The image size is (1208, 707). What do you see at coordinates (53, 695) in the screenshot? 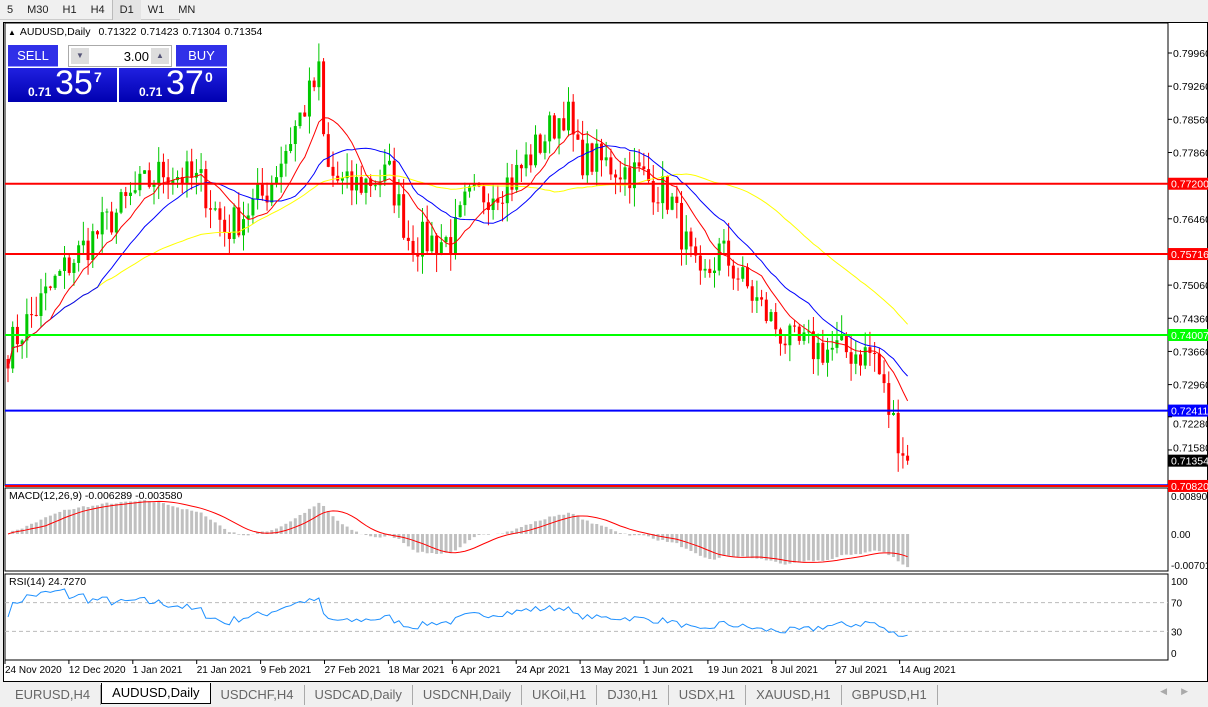
I see `tab-eurusd-h4: EURUSD,H4` at bounding box center [53, 695].